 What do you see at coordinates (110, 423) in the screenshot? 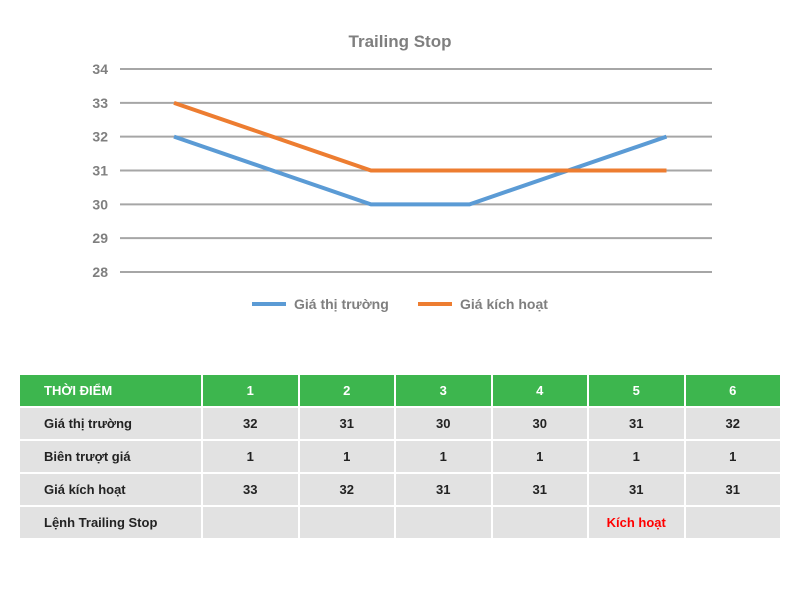
I see `row-label: Giá thị trường` at bounding box center [110, 423].